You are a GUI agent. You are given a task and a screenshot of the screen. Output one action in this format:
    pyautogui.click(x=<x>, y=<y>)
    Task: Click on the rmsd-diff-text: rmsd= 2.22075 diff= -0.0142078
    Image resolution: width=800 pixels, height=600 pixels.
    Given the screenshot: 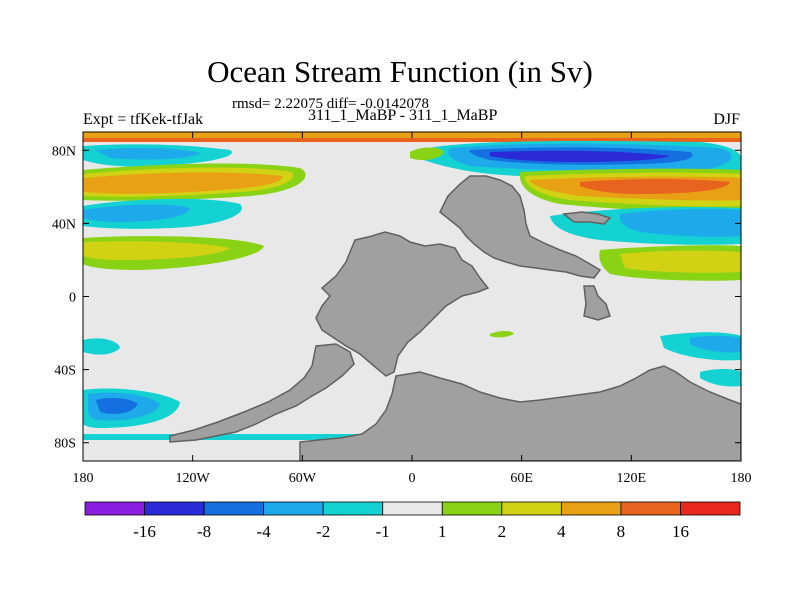 What is the action you would take?
    pyautogui.click(x=331, y=104)
    